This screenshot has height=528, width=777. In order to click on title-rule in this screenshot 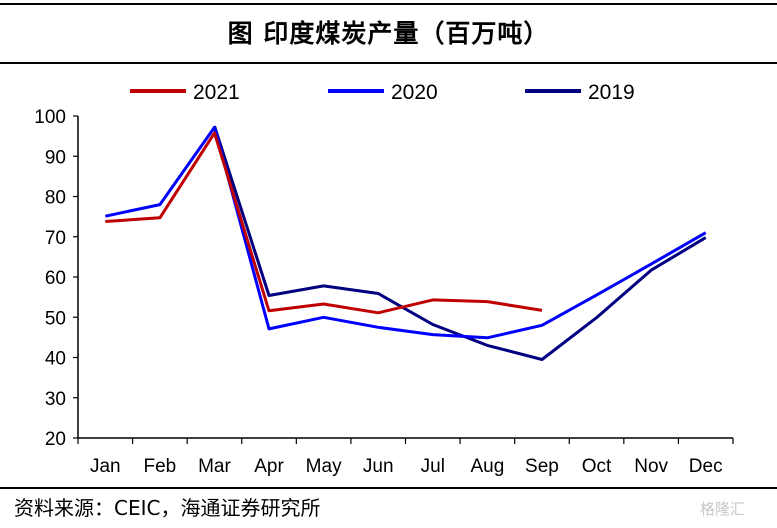, I will do `click(388, 63)`.